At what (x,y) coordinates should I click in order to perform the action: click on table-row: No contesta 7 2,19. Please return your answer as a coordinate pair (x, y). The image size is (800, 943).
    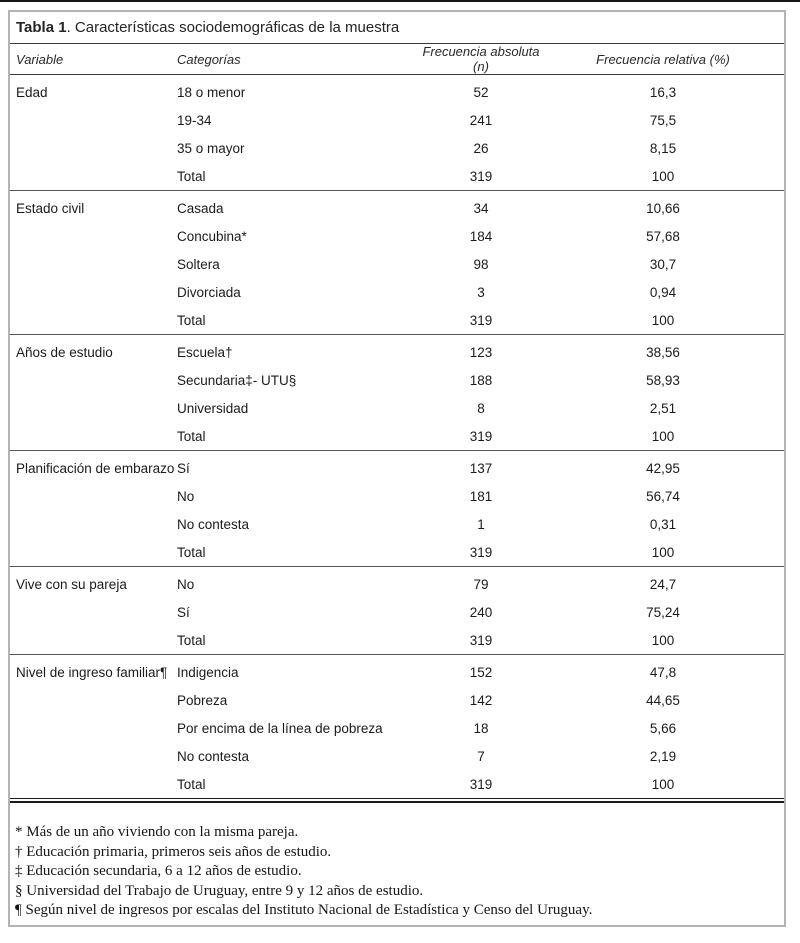
    Looking at the image, I should click on (397, 756).